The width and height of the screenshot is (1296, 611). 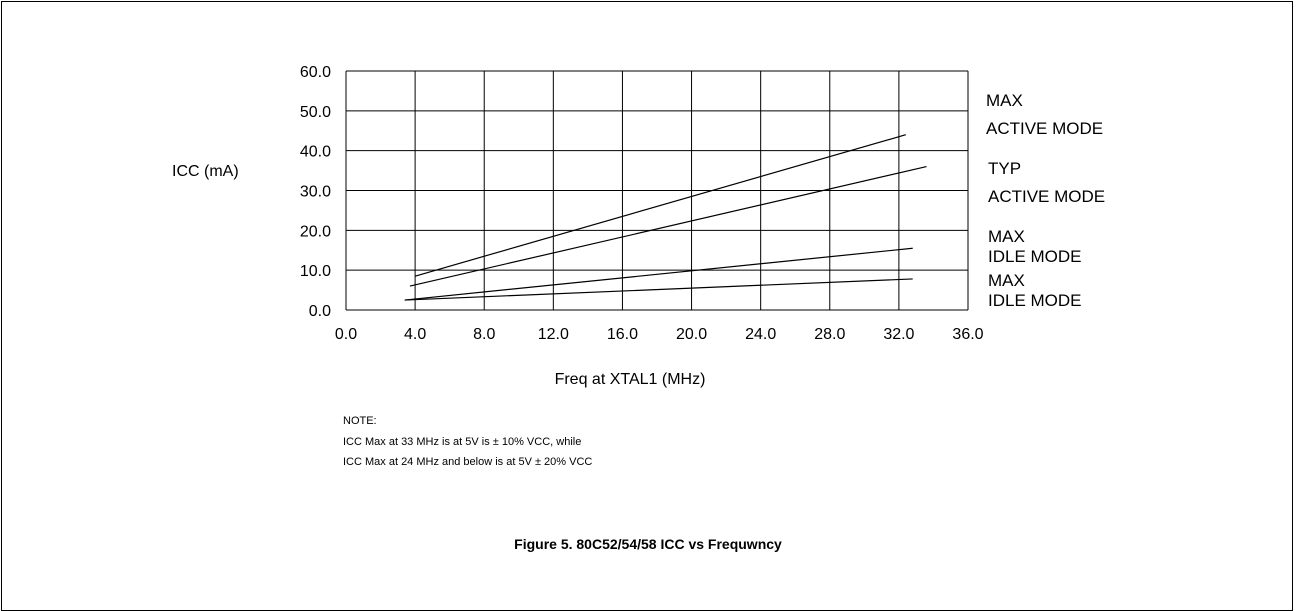 I want to click on x-tick-label: 36.0, so click(x=967, y=334).